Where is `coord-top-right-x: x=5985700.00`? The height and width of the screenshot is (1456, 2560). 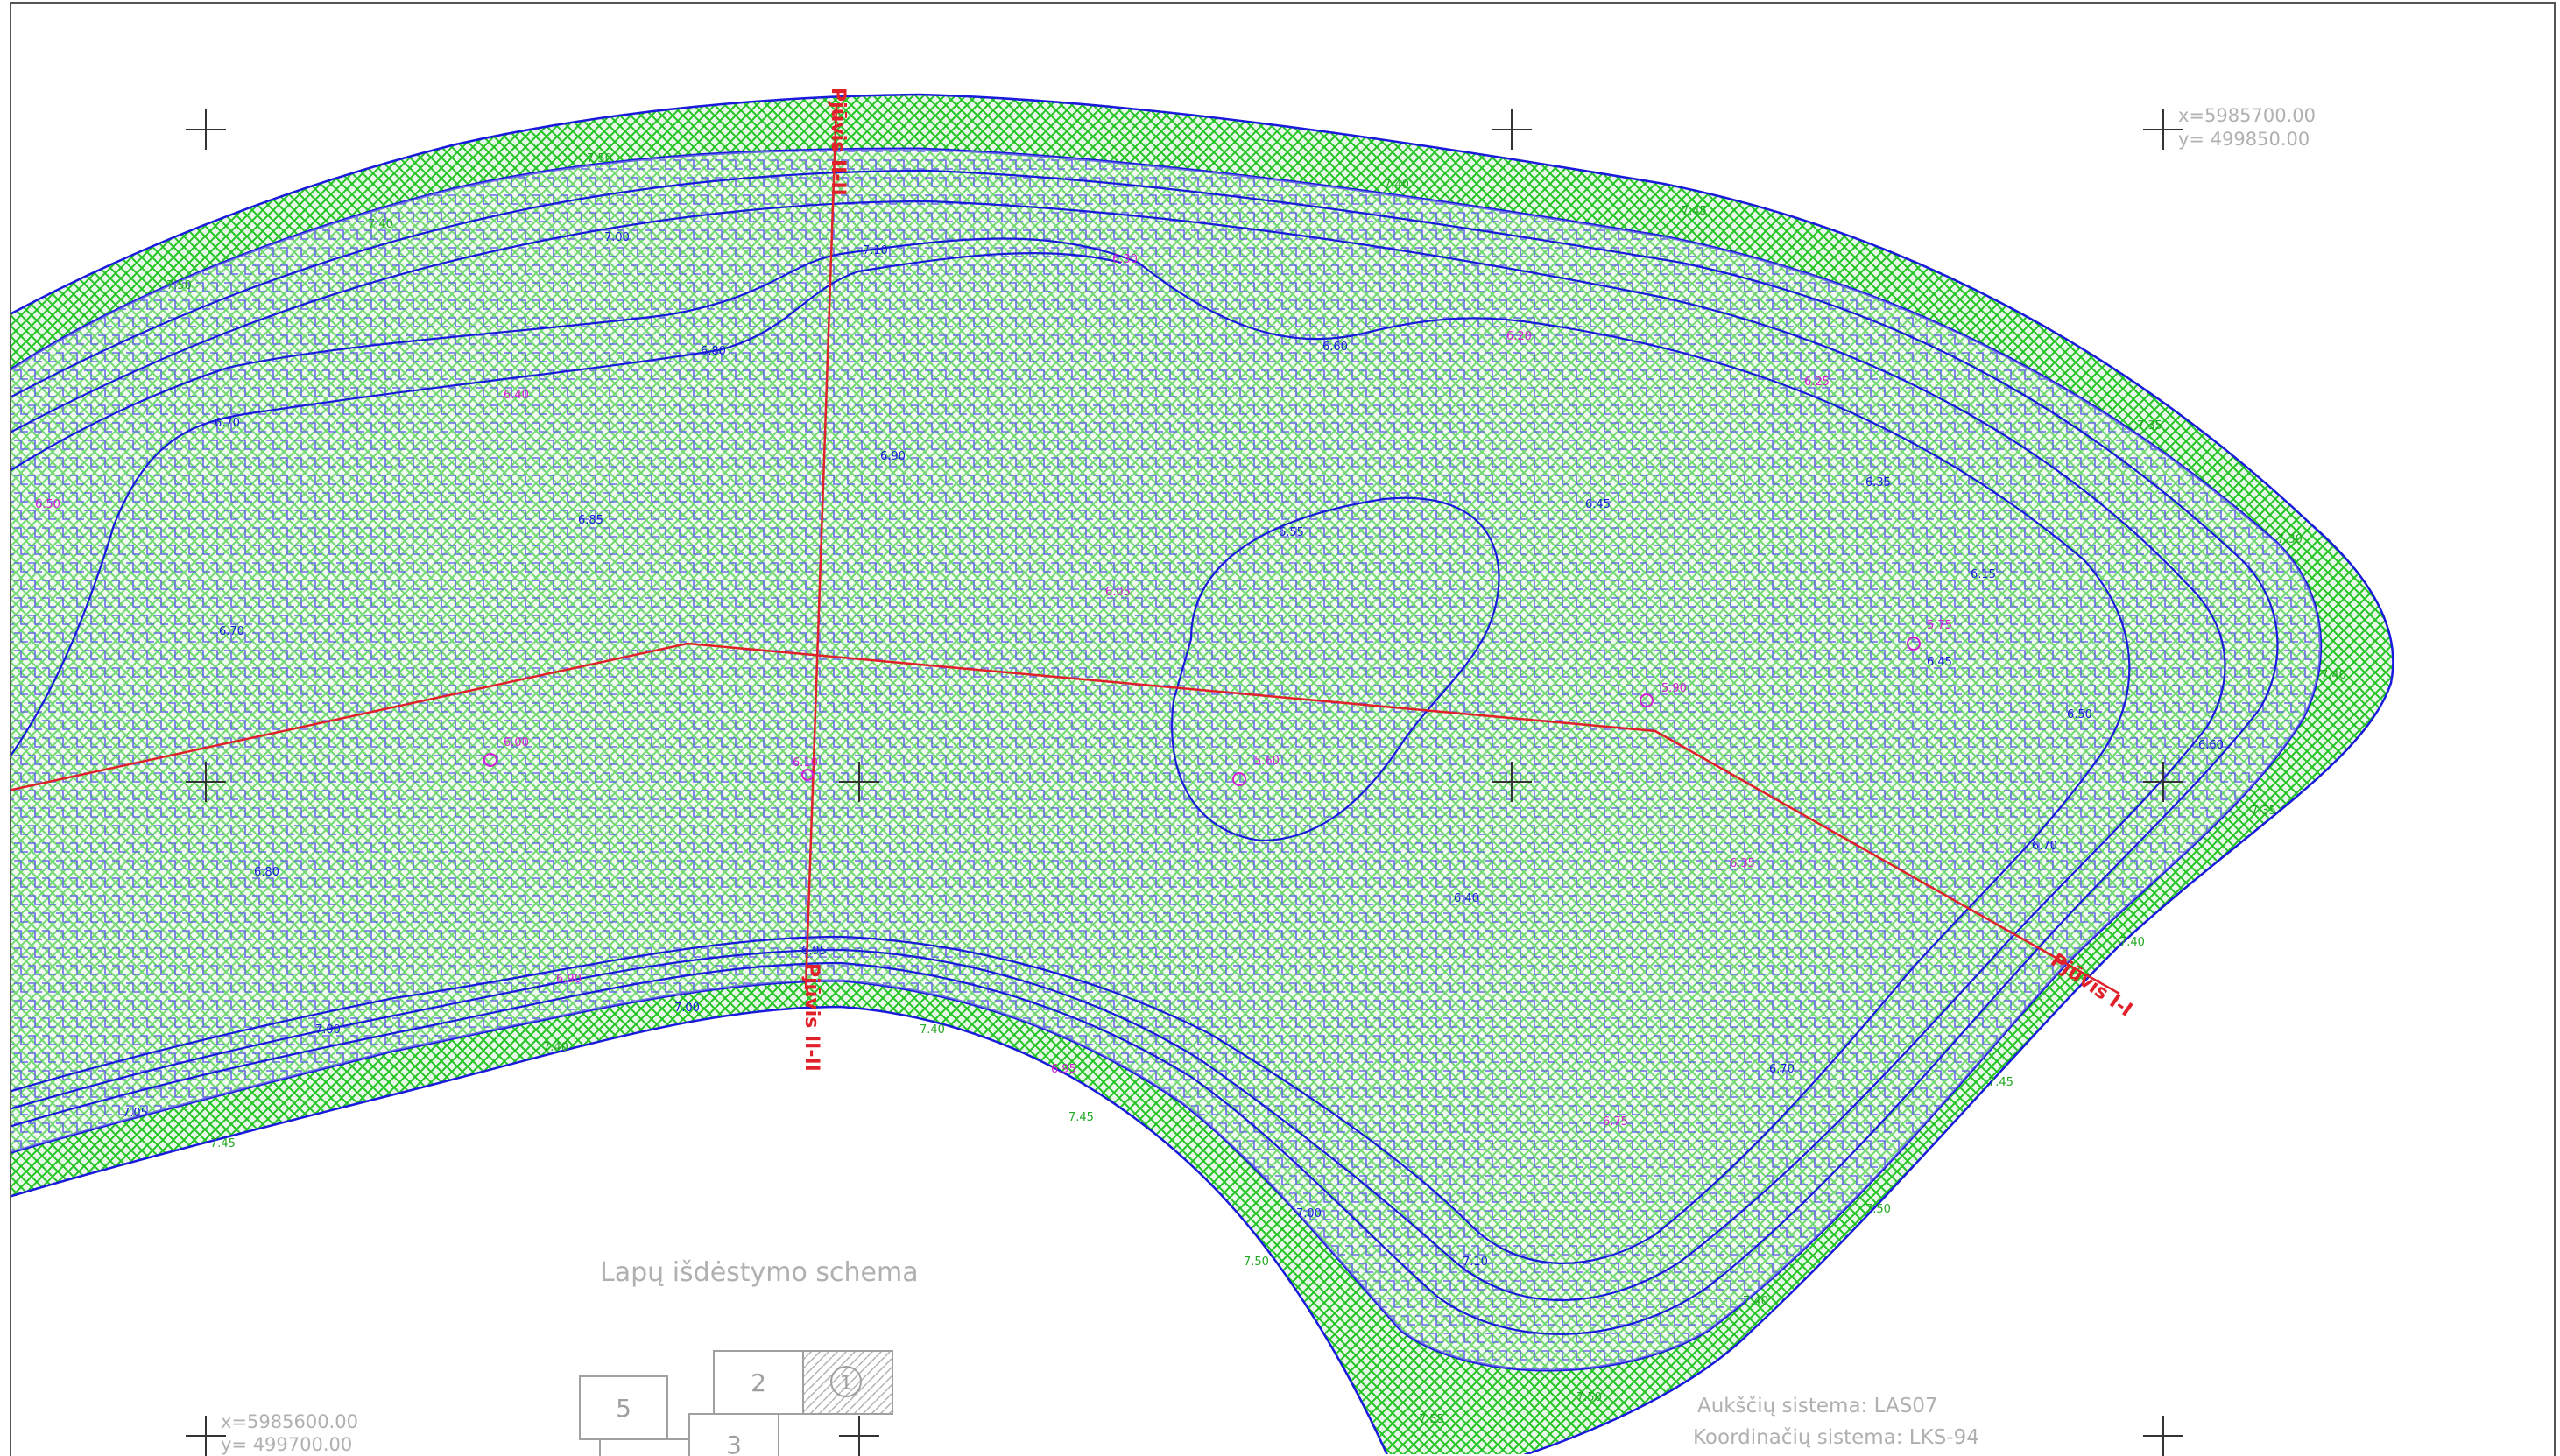
coord-top-right-x: x=5985700.00 is located at coordinates (2247, 115).